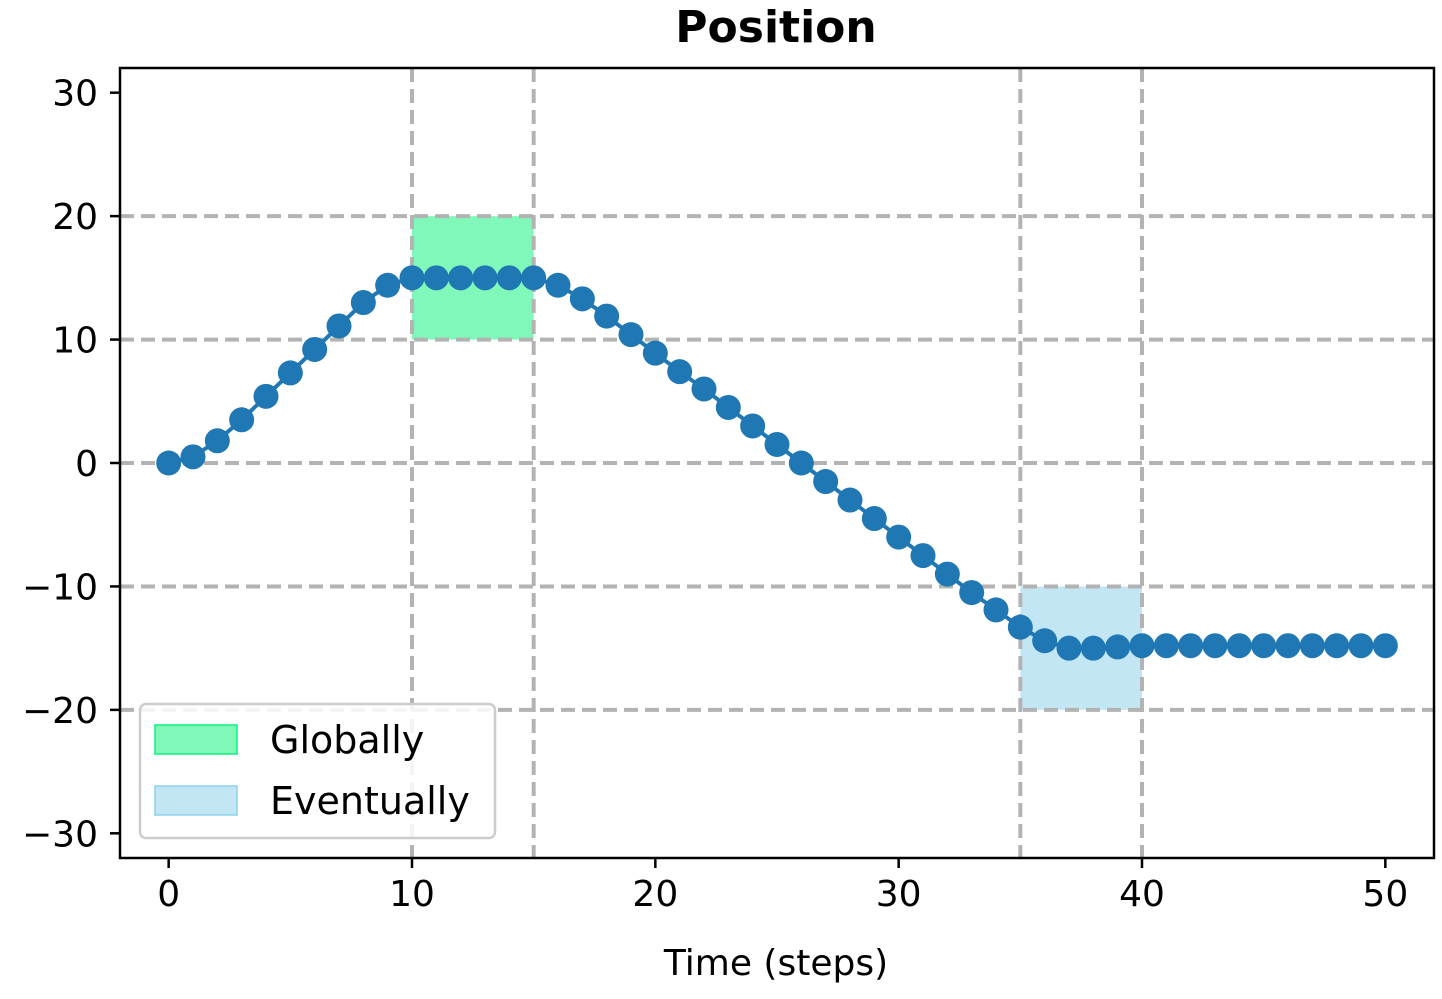  I want to click on legend-swatch-globally, so click(196, 739).